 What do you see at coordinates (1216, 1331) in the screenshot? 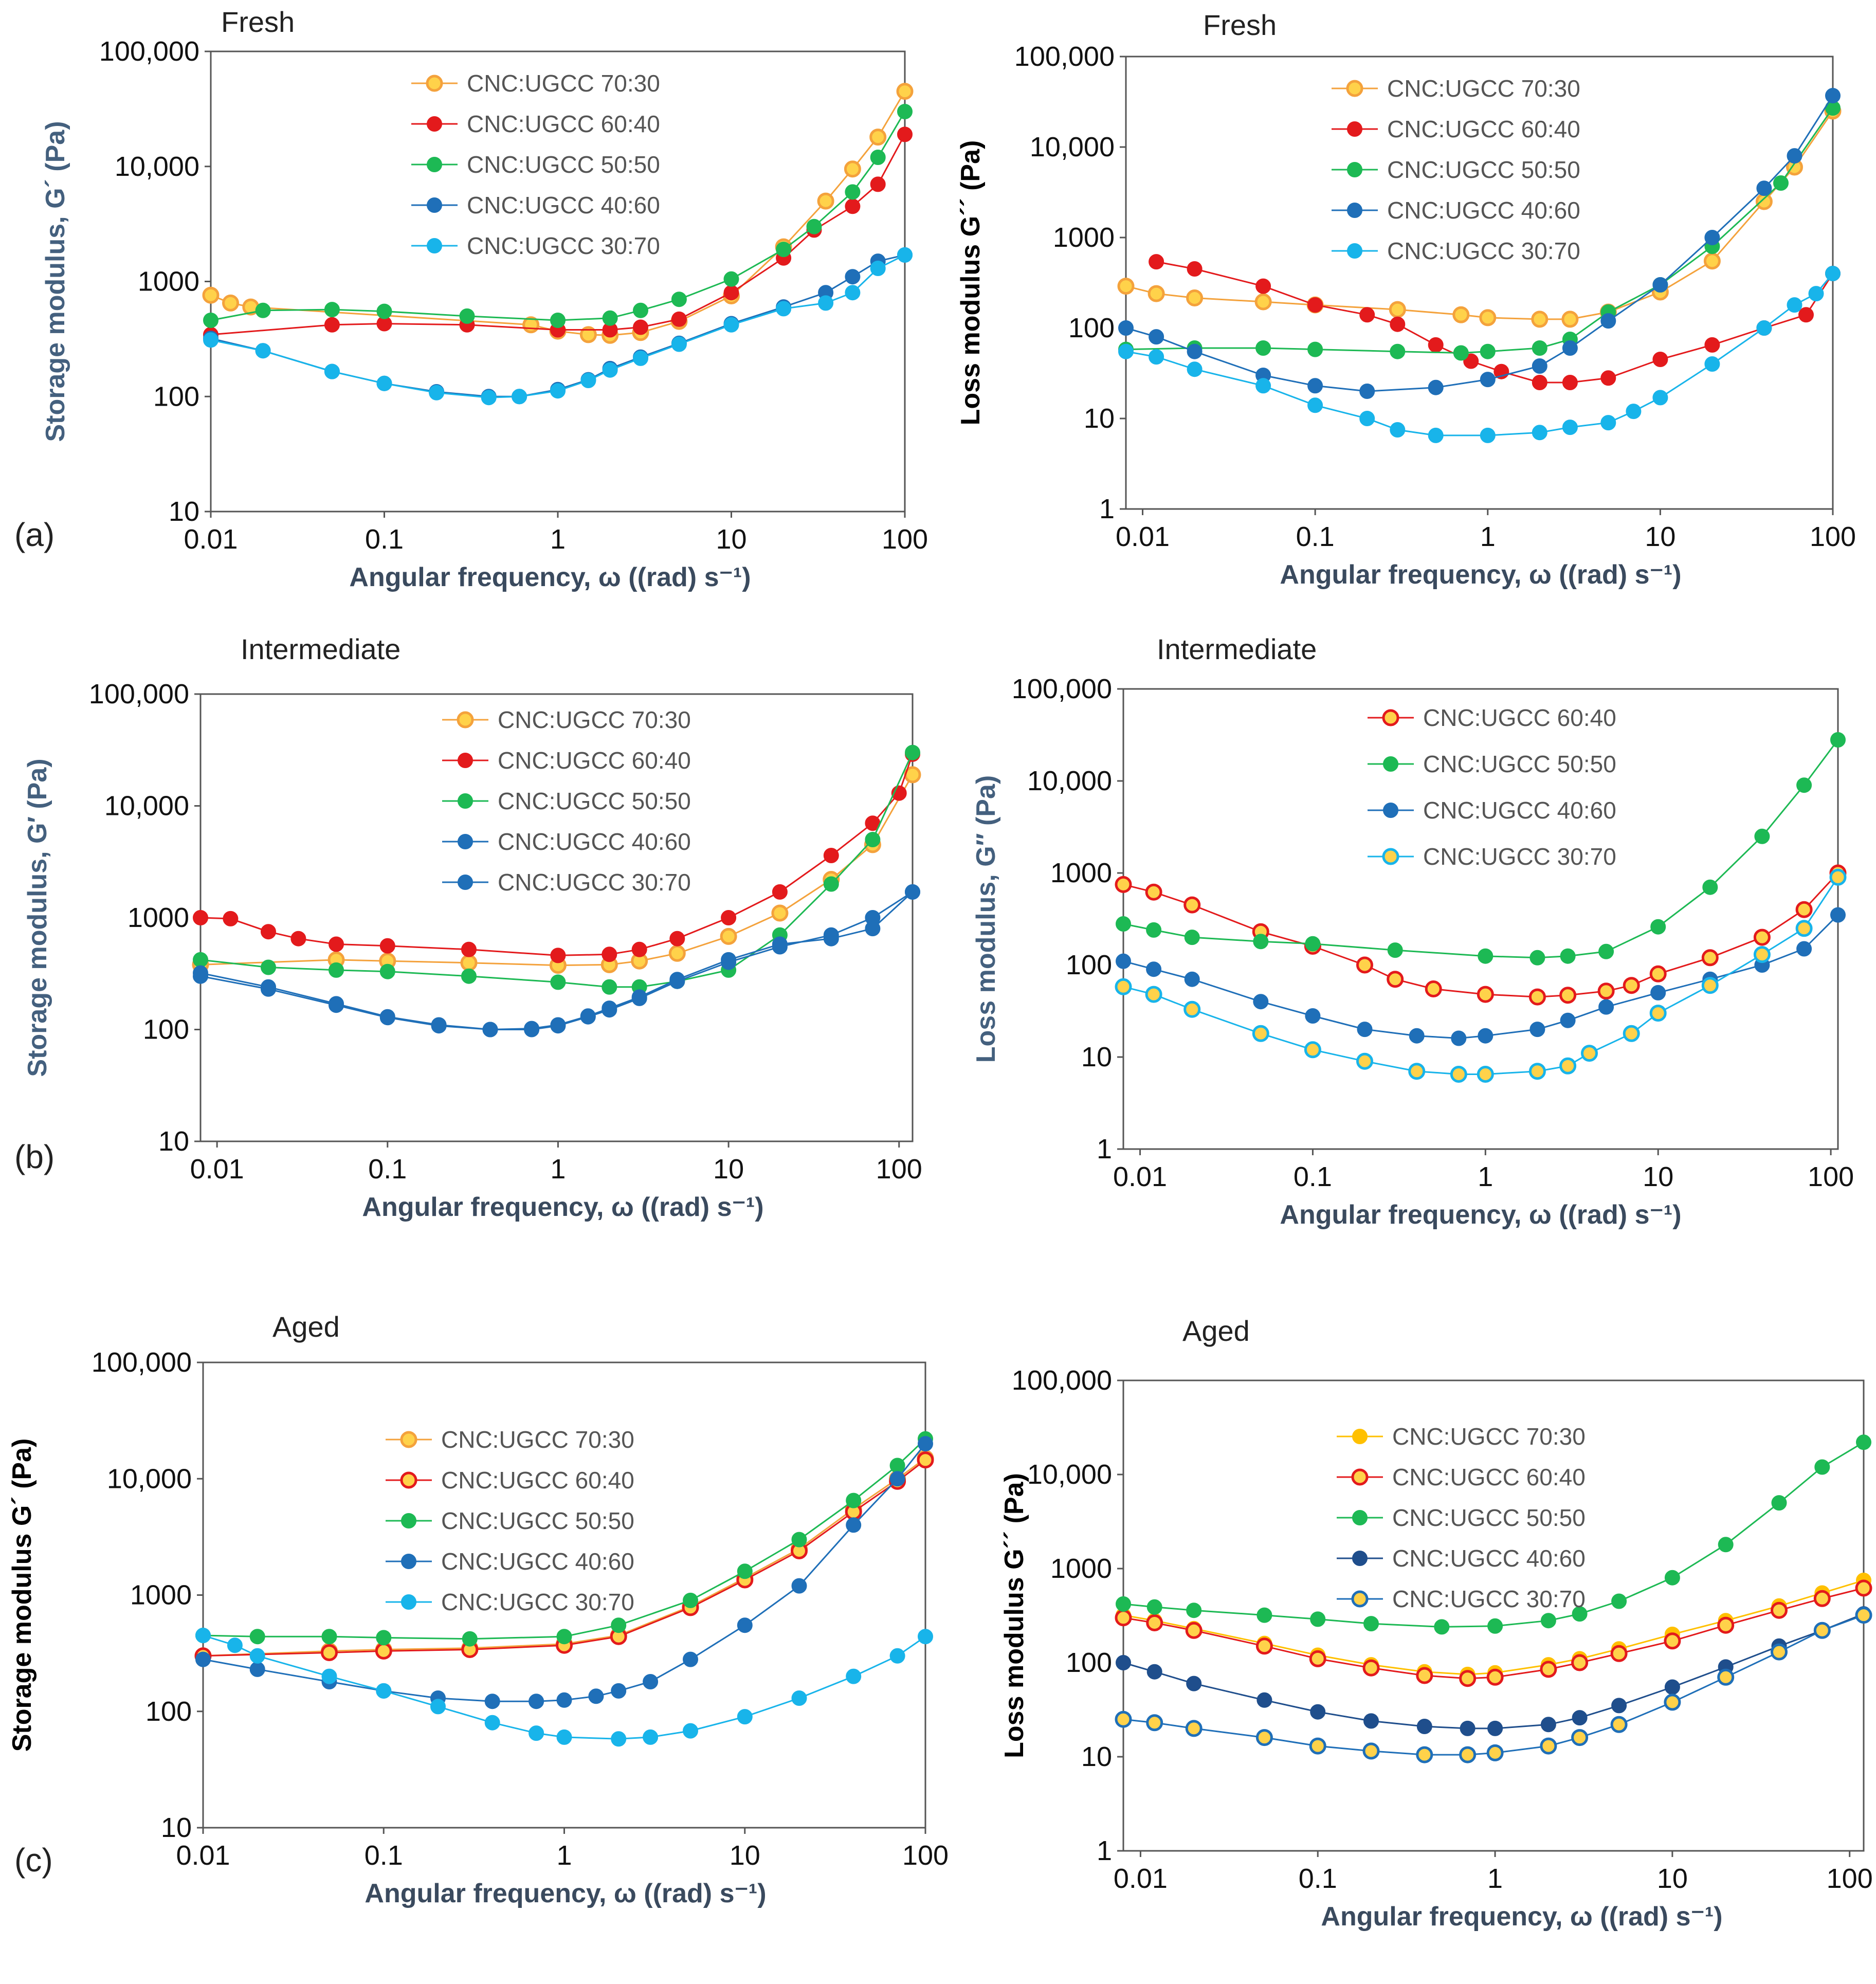
I see `panel-title-c-loss: Aged` at bounding box center [1216, 1331].